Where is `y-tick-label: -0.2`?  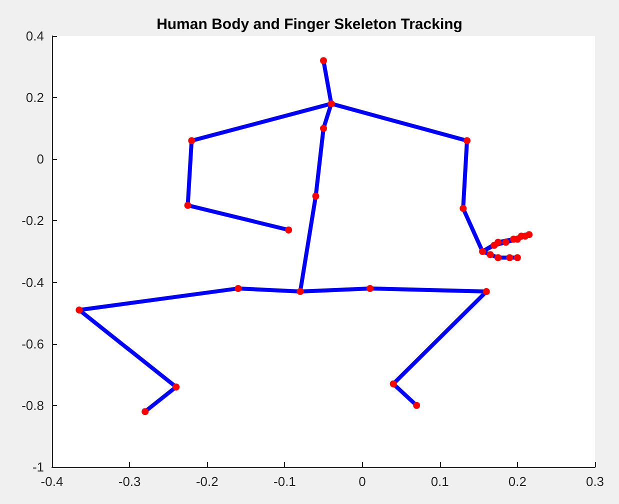
y-tick-label: -0.2 is located at coordinates (33, 220).